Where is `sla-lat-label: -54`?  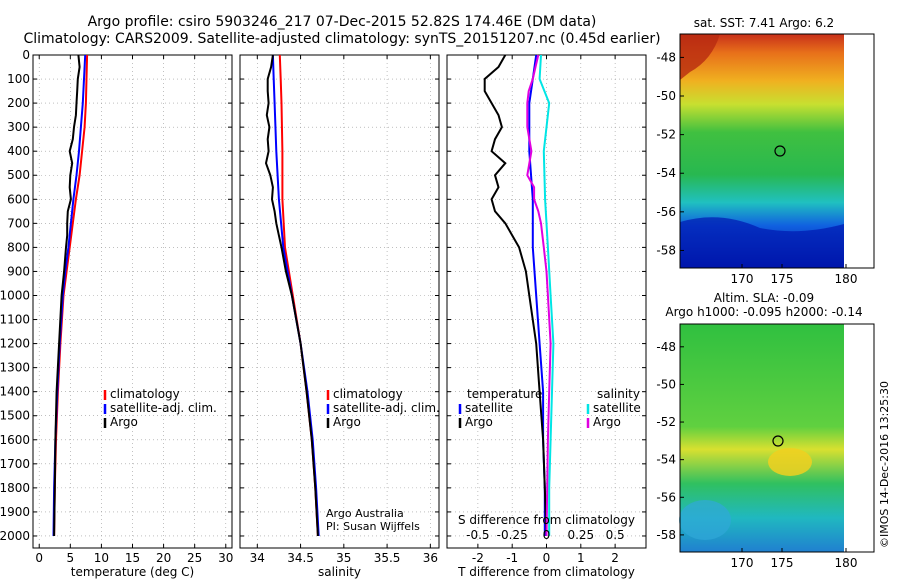
sla-lat-label: -54 is located at coordinates (666, 460).